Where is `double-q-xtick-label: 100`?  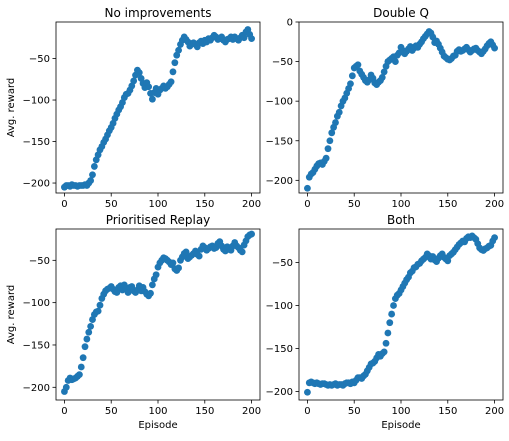 double-q-xtick-label: 100 is located at coordinates (400, 204).